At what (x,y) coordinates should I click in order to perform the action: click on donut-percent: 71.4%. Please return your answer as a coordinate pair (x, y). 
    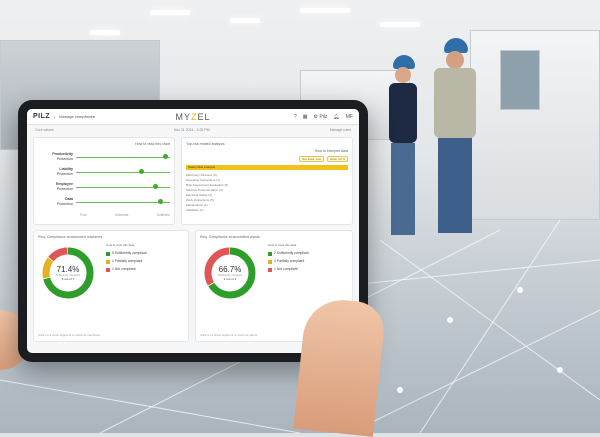
    Looking at the image, I should click on (68, 269).